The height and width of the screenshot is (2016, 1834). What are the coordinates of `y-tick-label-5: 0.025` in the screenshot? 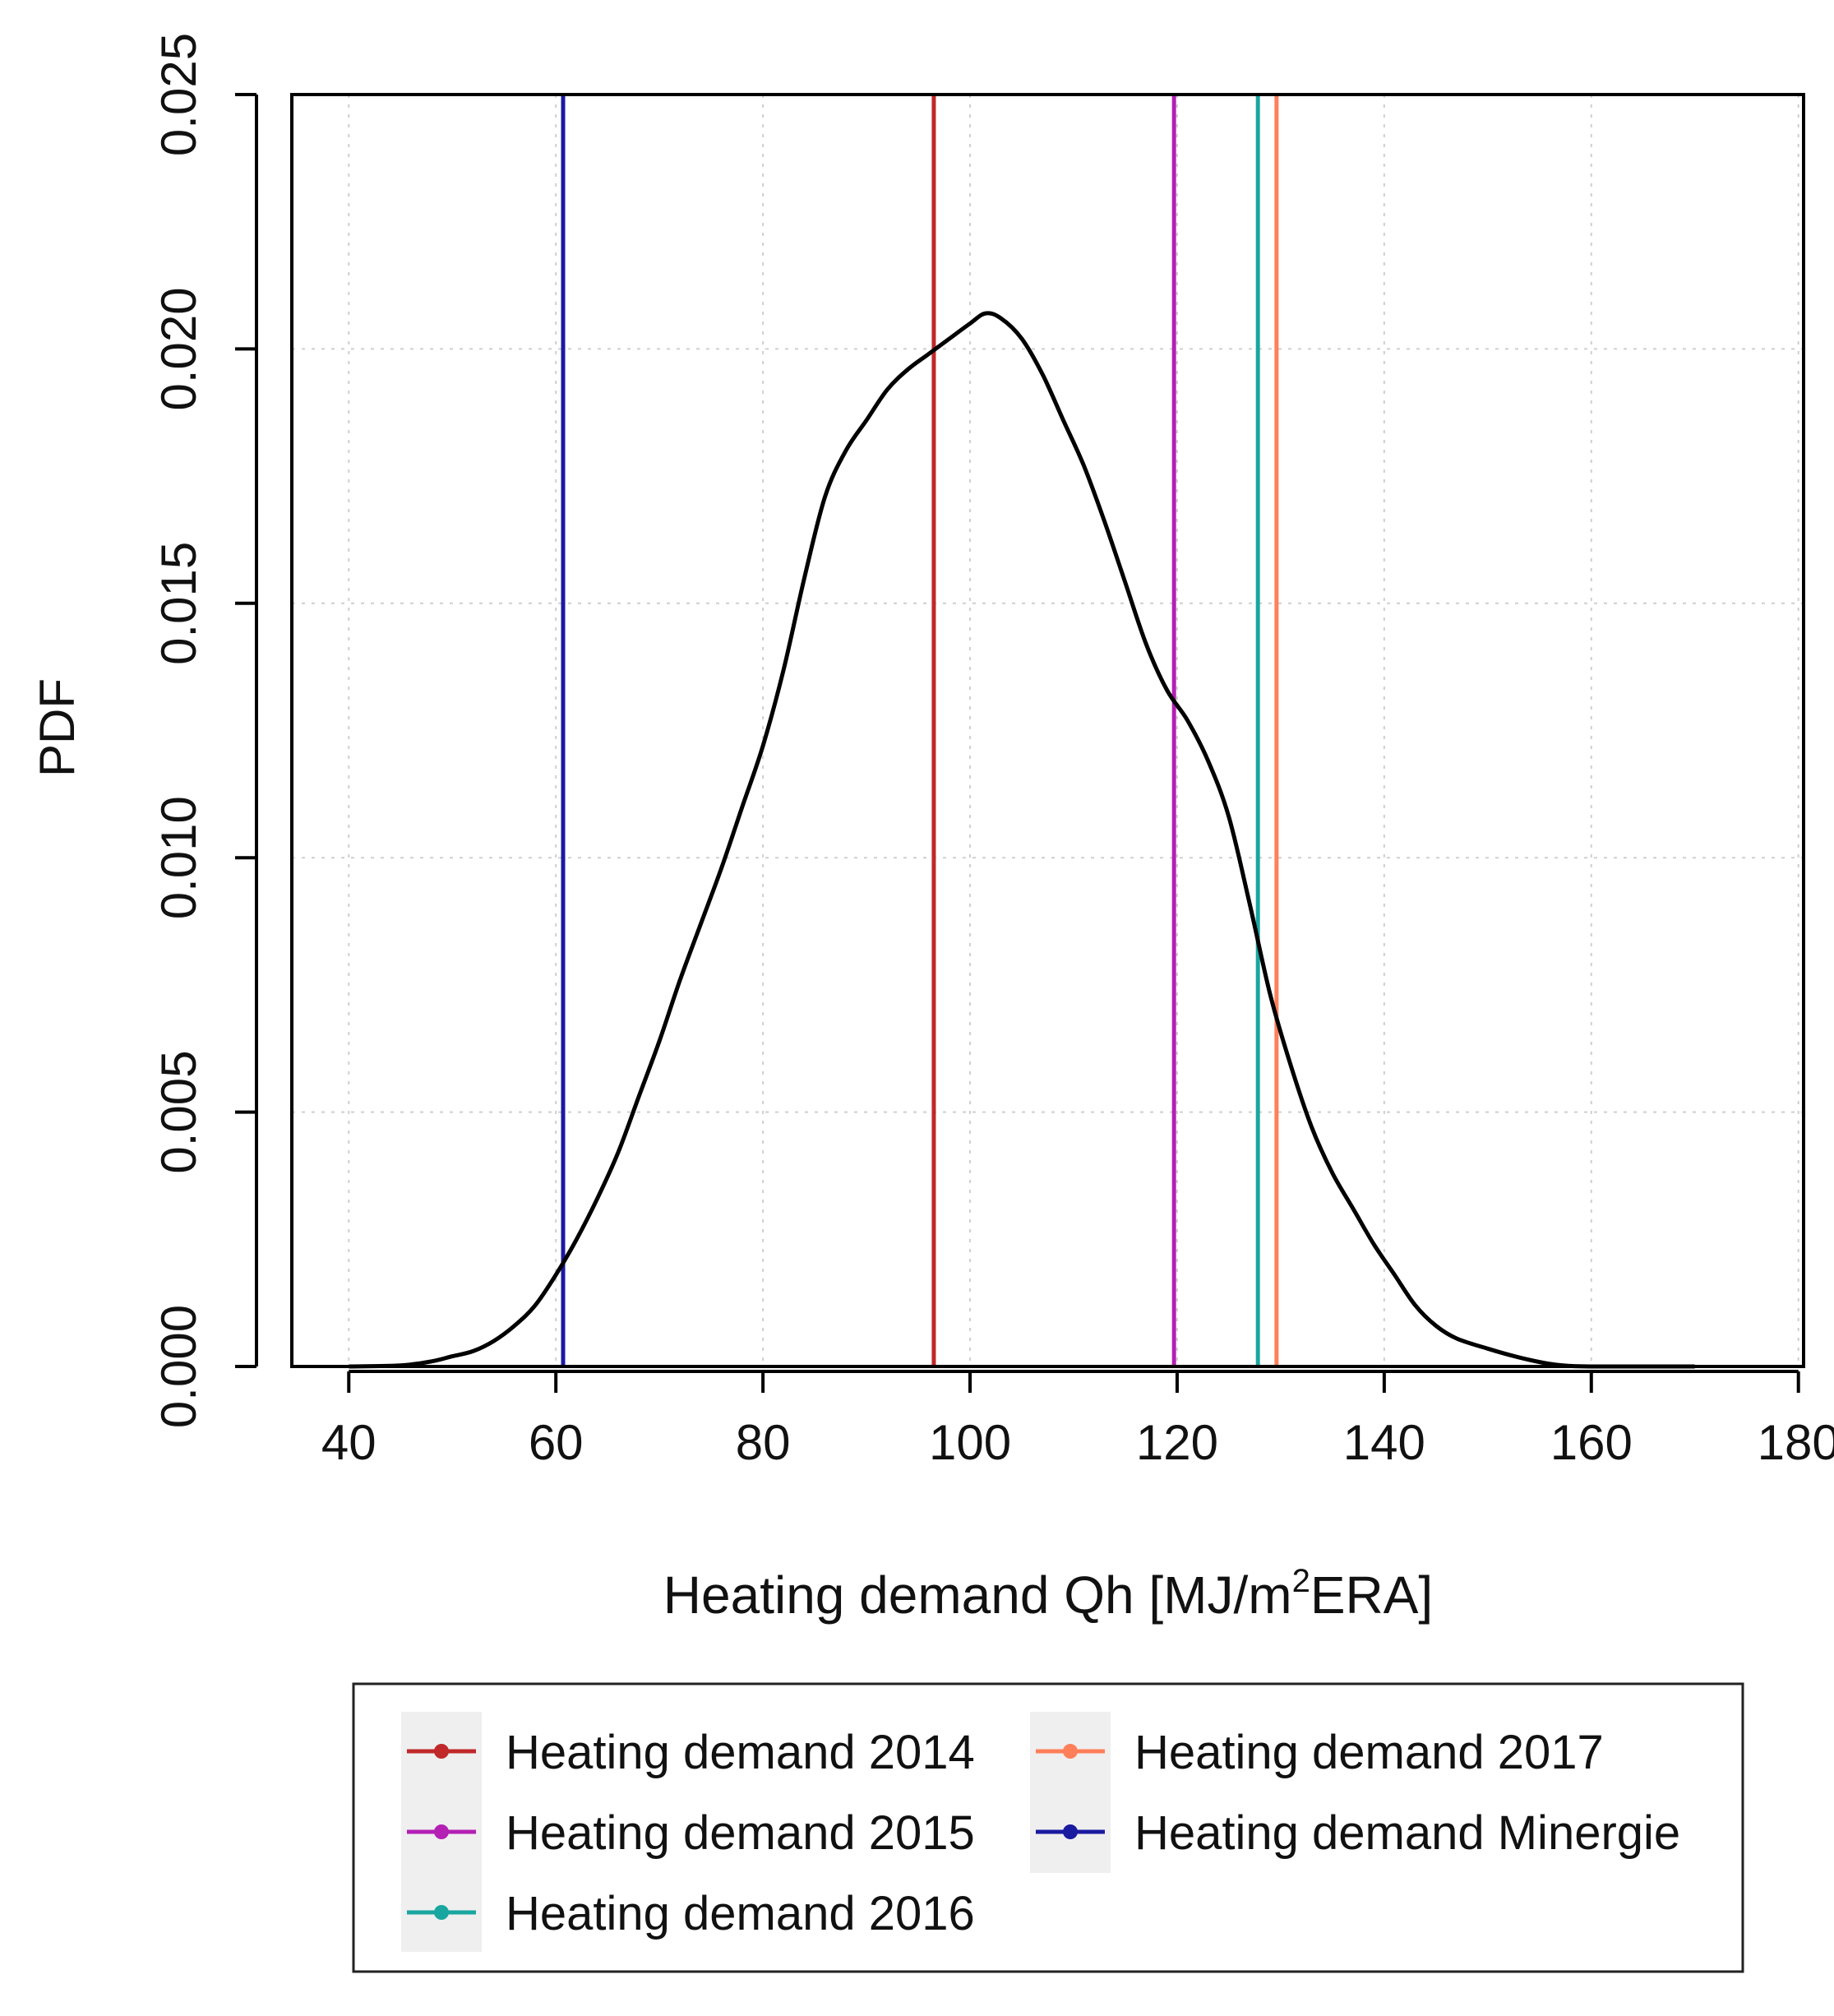 It's located at (178, 94).